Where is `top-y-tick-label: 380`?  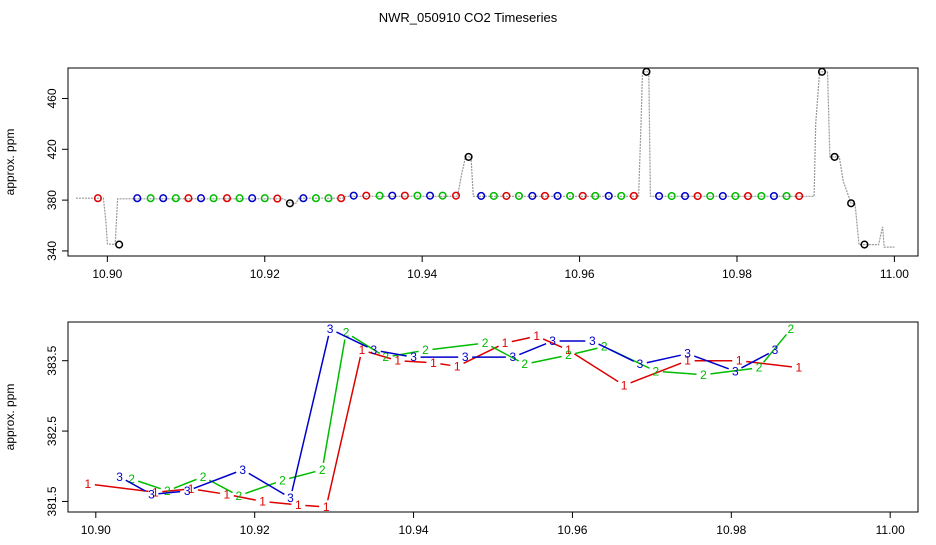 top-y-tick-label: 380 is located at coordinates (52, 200).